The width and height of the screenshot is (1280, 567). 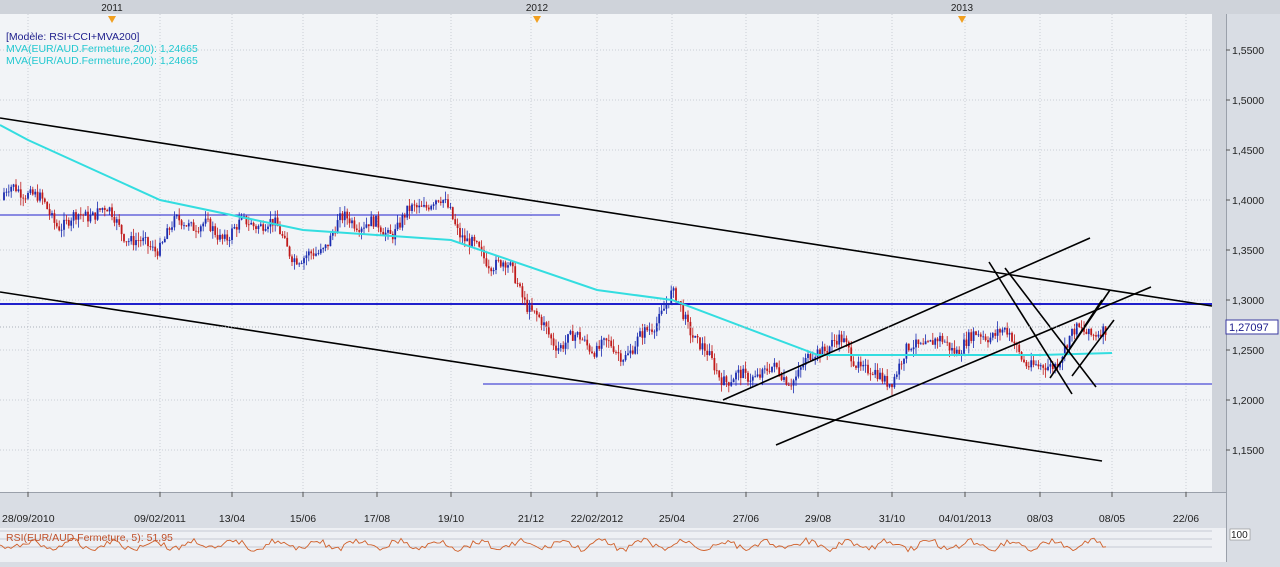 What do you see at coordinates (553, 545) in the screenshot?
I see `rsi-line` at bounding box center [553, 545].